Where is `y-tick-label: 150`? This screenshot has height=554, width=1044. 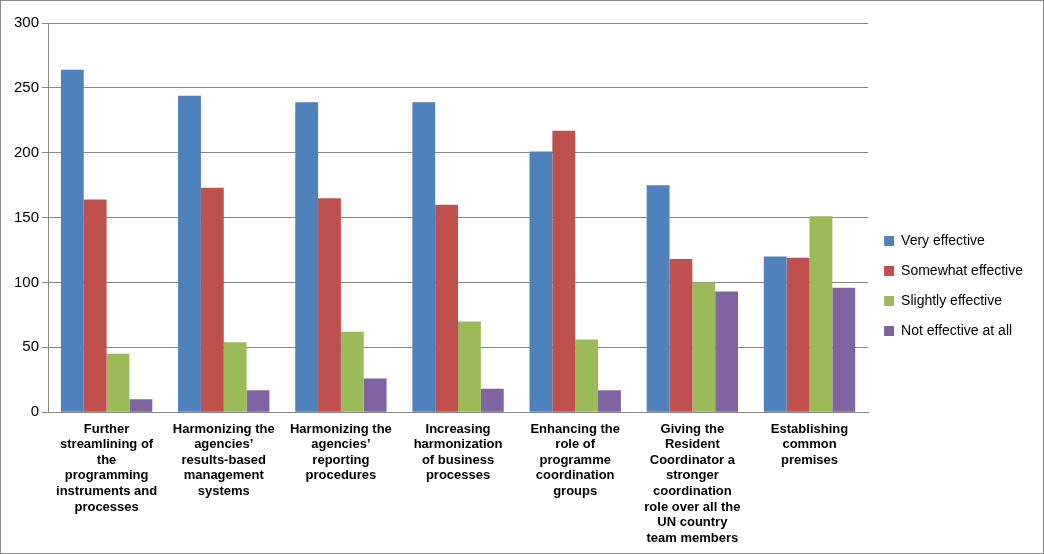
y-tick-label: 150 is located at coordinates (27, 216).